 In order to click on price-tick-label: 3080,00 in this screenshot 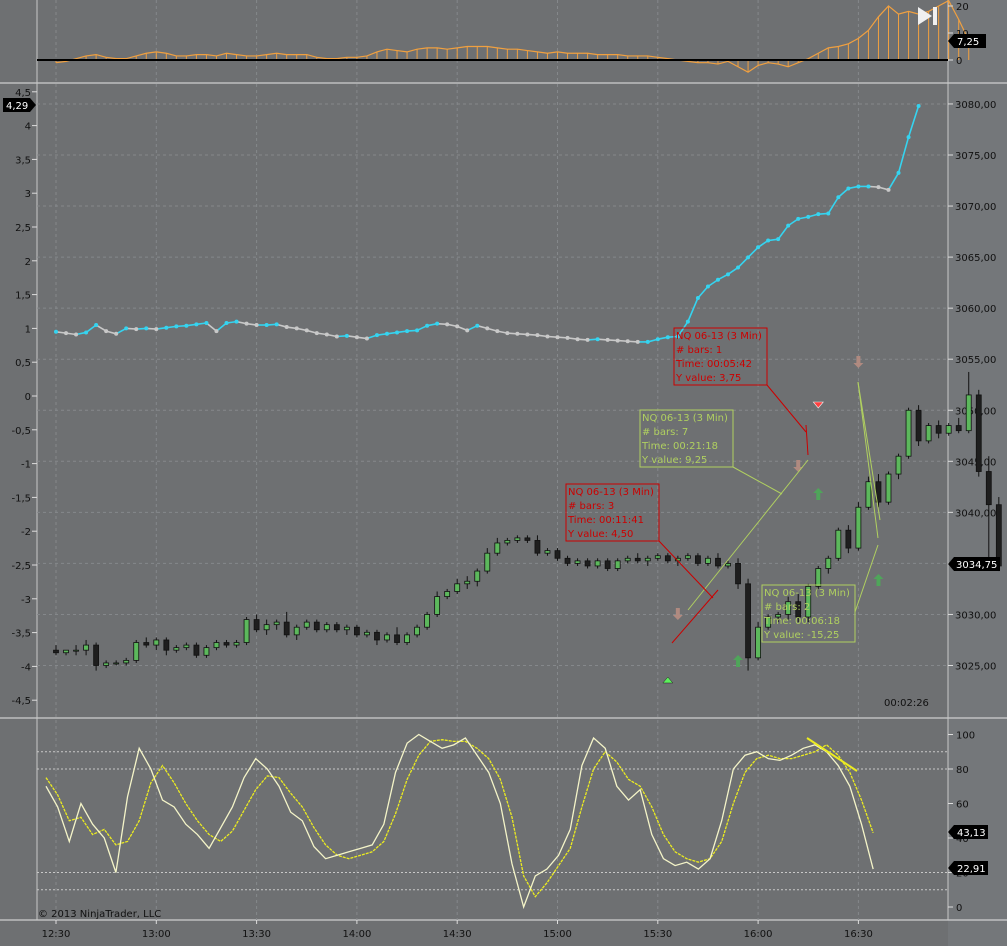, I will do `click(975, 105)`.